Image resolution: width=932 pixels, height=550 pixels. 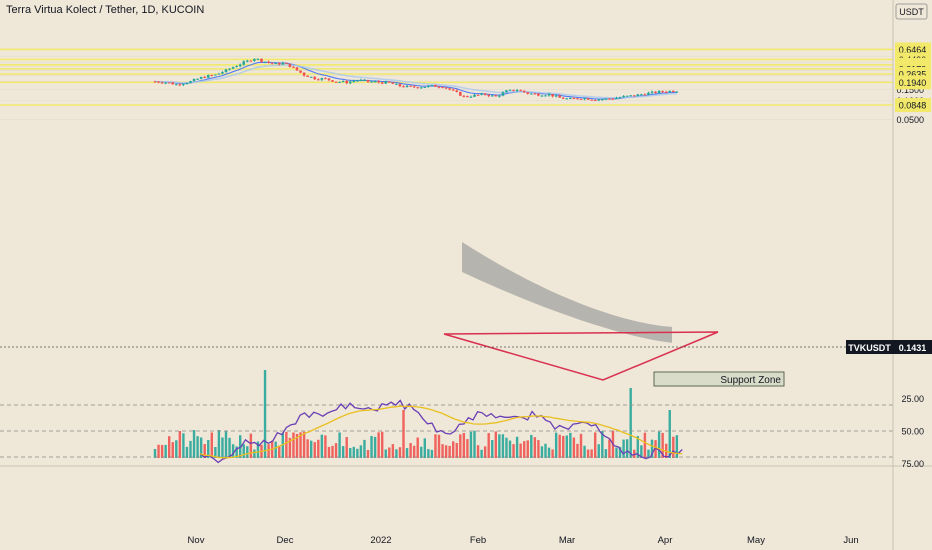 I want to click on time-tick-label: Mar, so click(x=567, y=540).